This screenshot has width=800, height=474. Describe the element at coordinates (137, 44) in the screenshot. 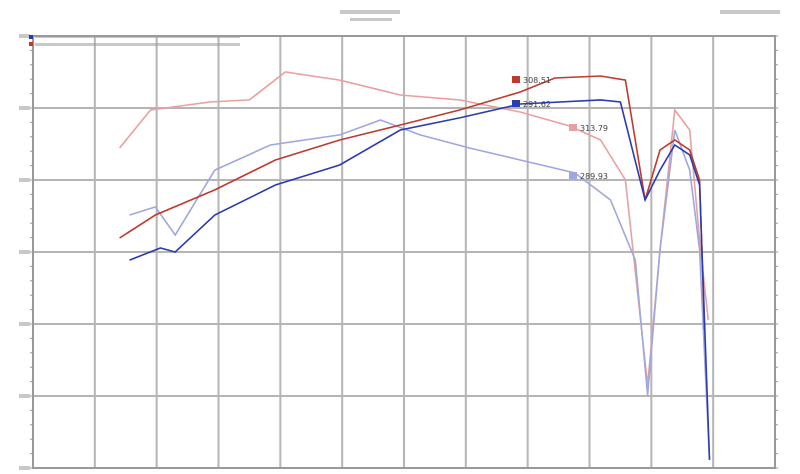

I see `legend-text-red` at that location.